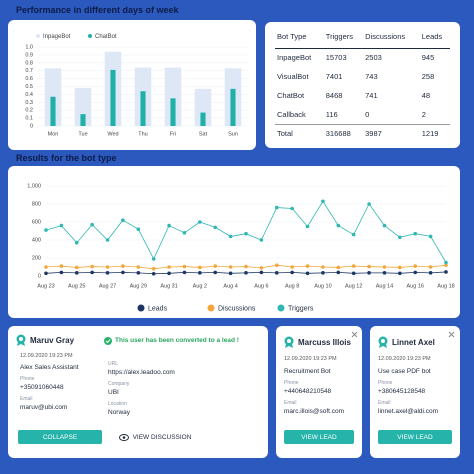 This screenshot has width=474, height=474. What do you see at coordinates (107, 286) in the screenshot?
I see `x-tick-label: Aug 27` at bounding box center [107, 286].